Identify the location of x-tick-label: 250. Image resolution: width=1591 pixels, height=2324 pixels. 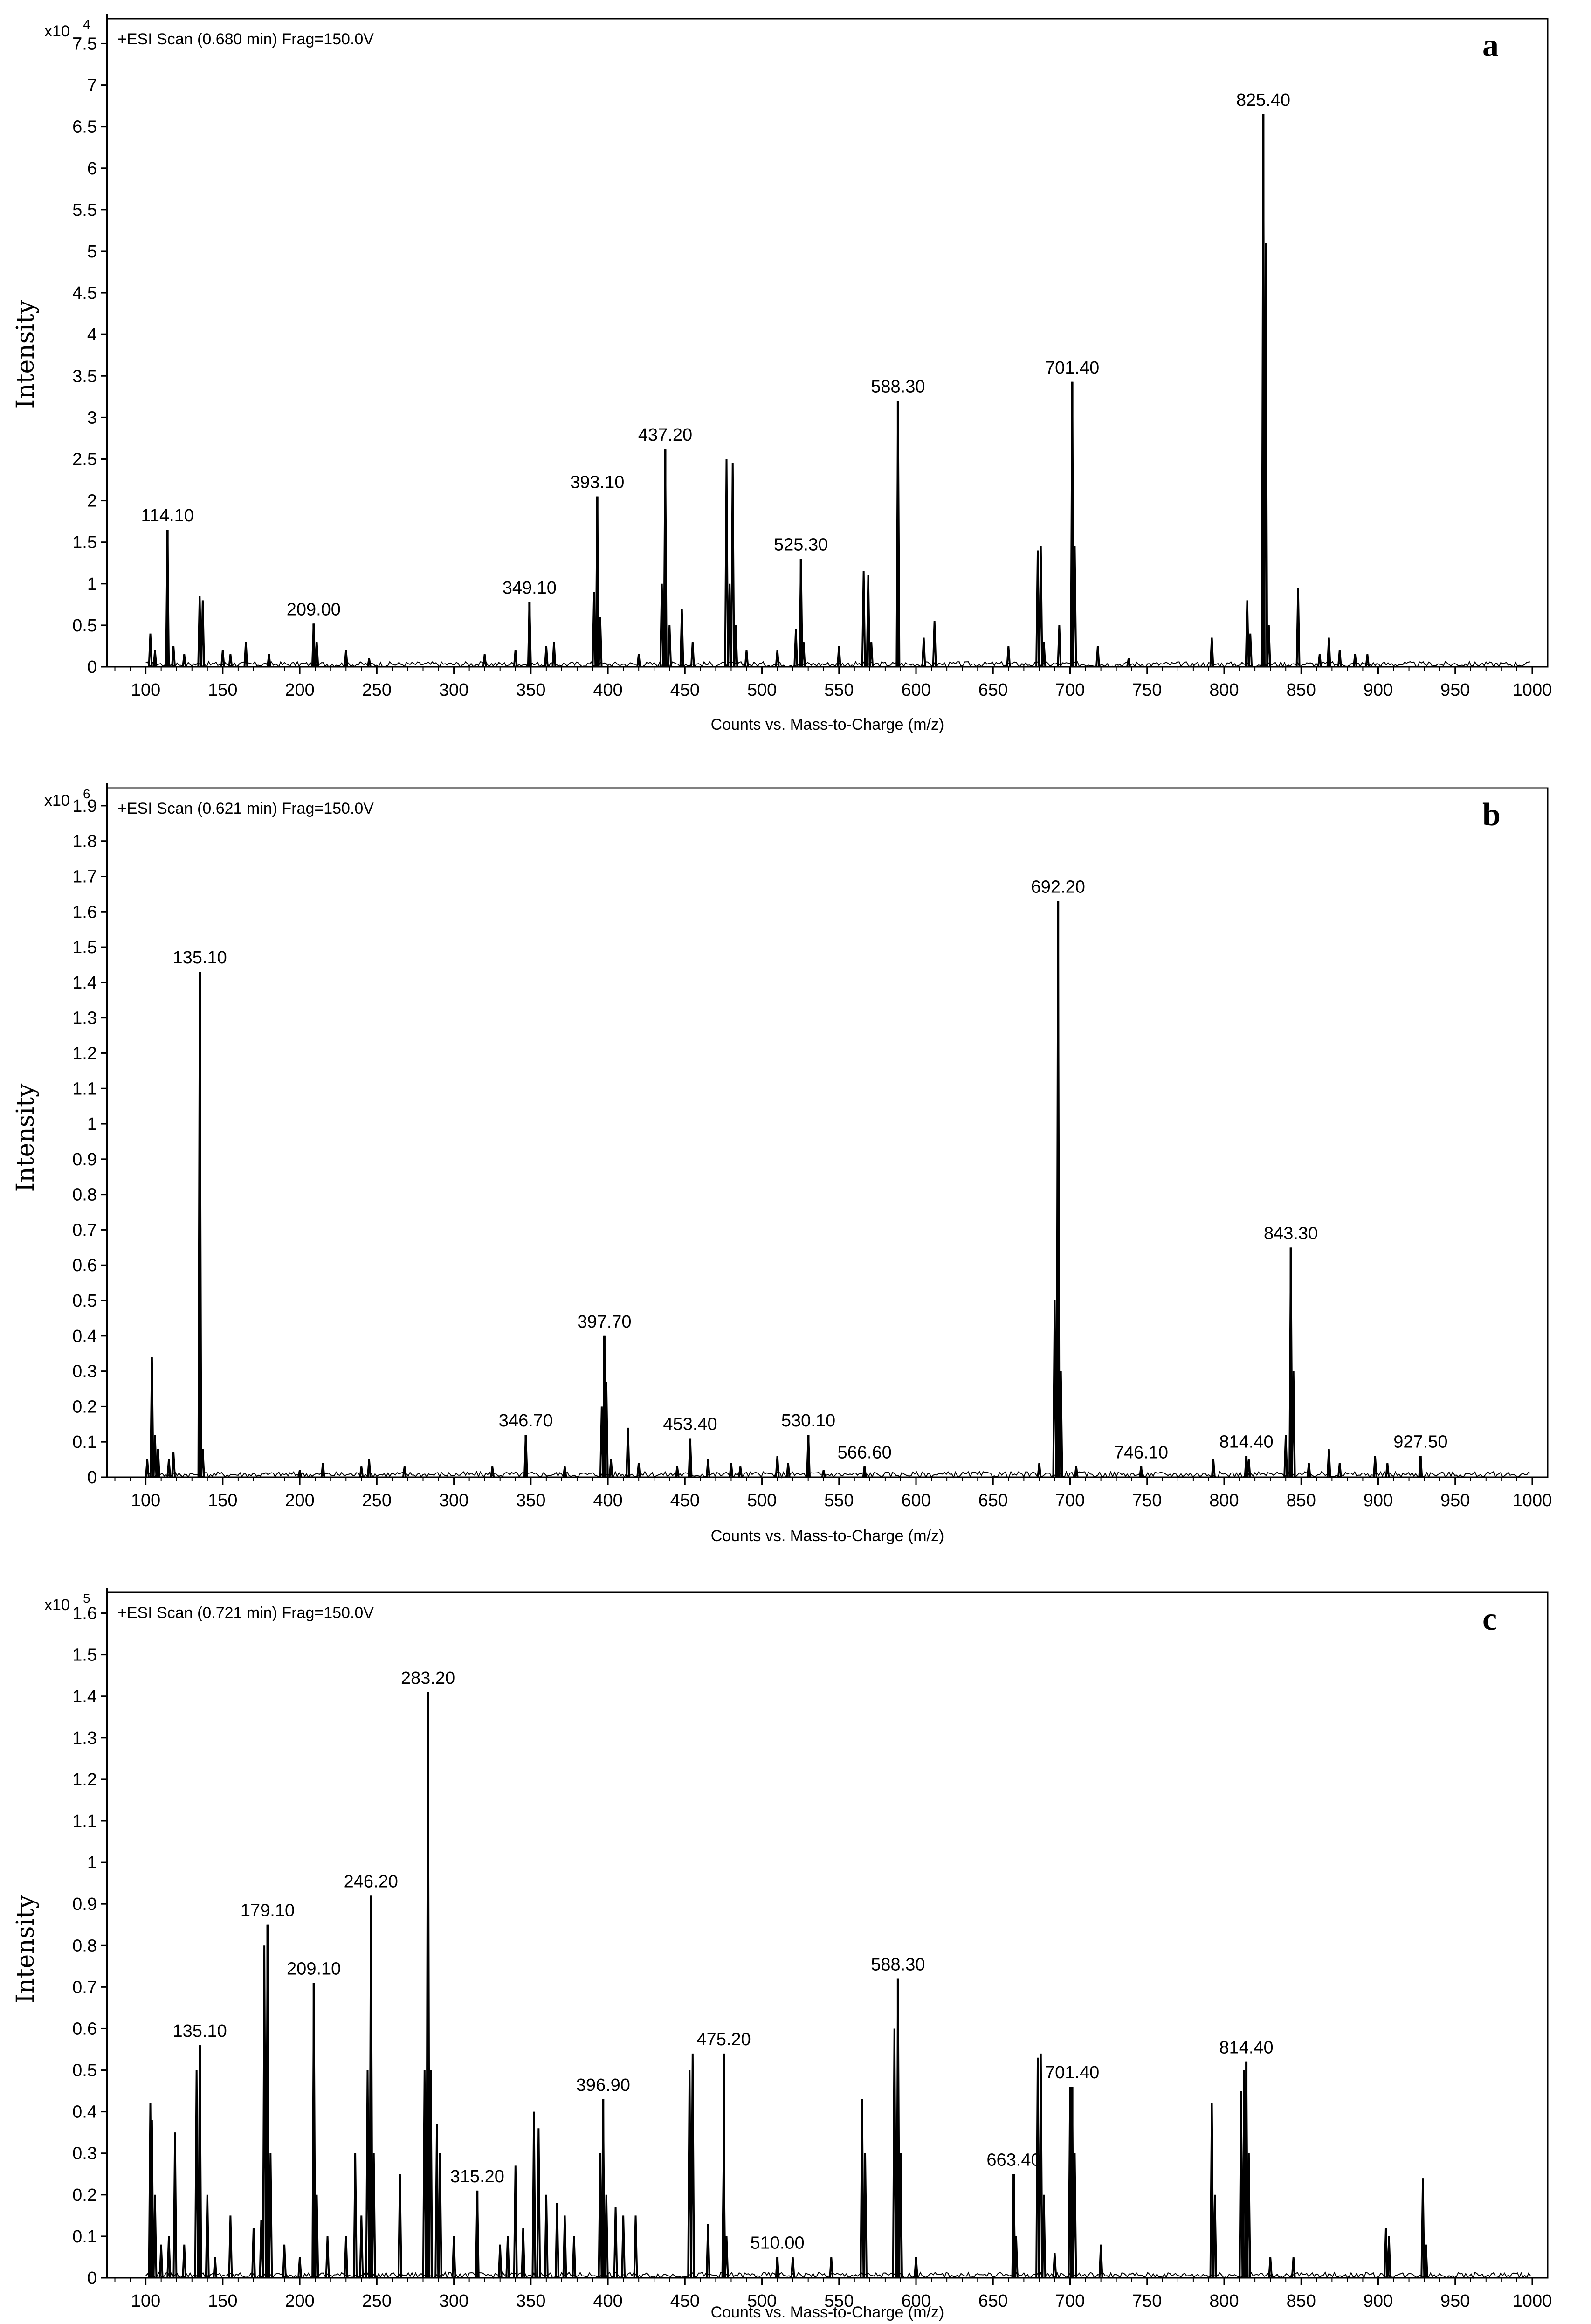
(377, 1500).